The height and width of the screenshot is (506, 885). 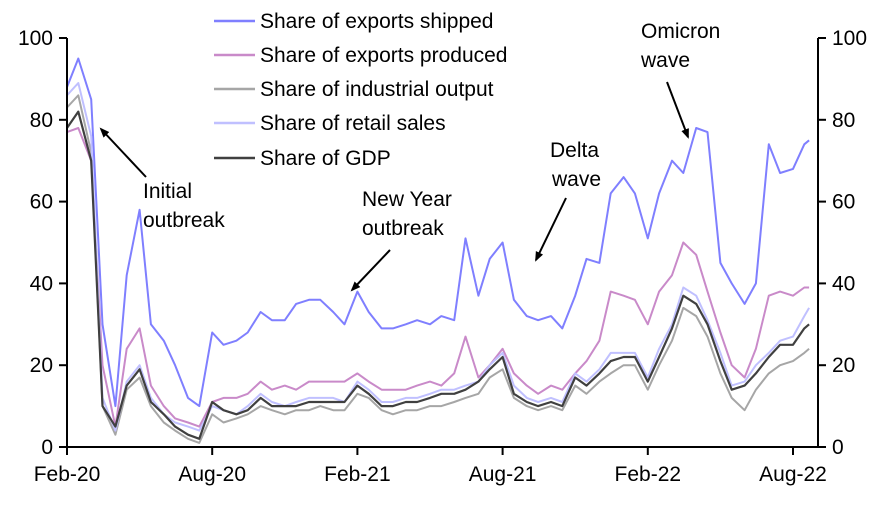 What do you see at coordinates (503, 474) in the screenshot?
I see `x-tick-label: Aug-21` at bounding box center [503, 474].